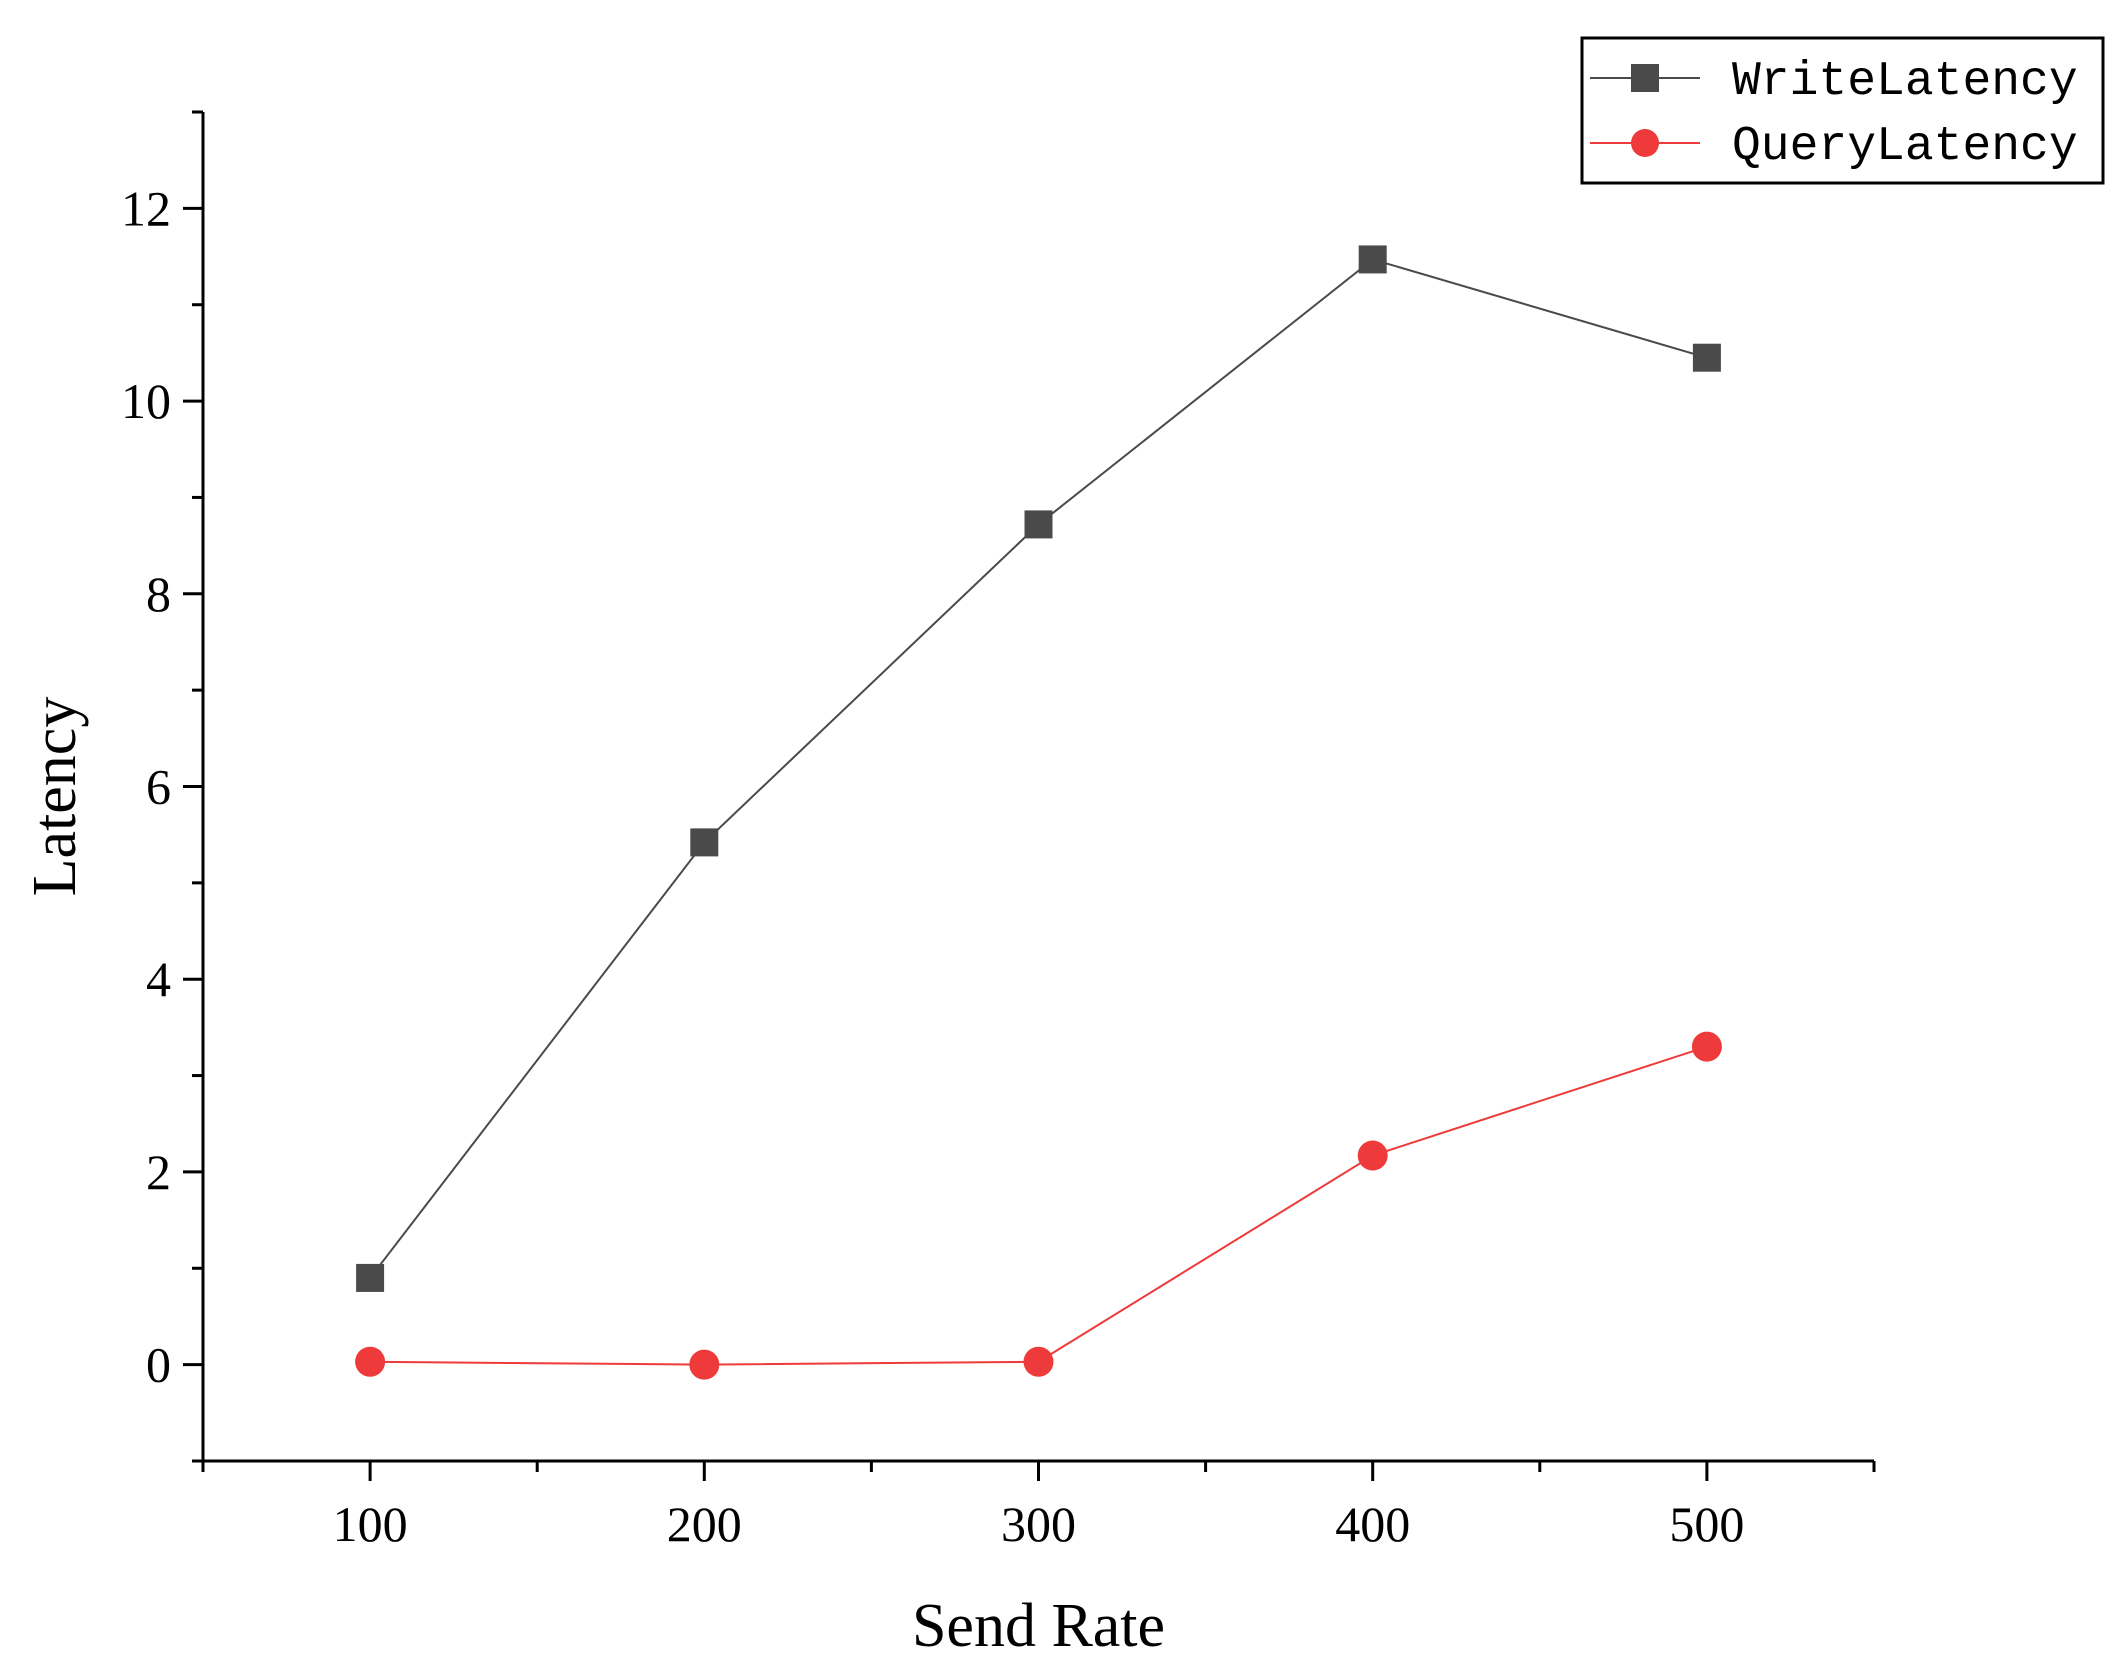 The width and height of the screenshot is (2118, 1677). I want to click on y-tick-label: 4, so click(158, 979).